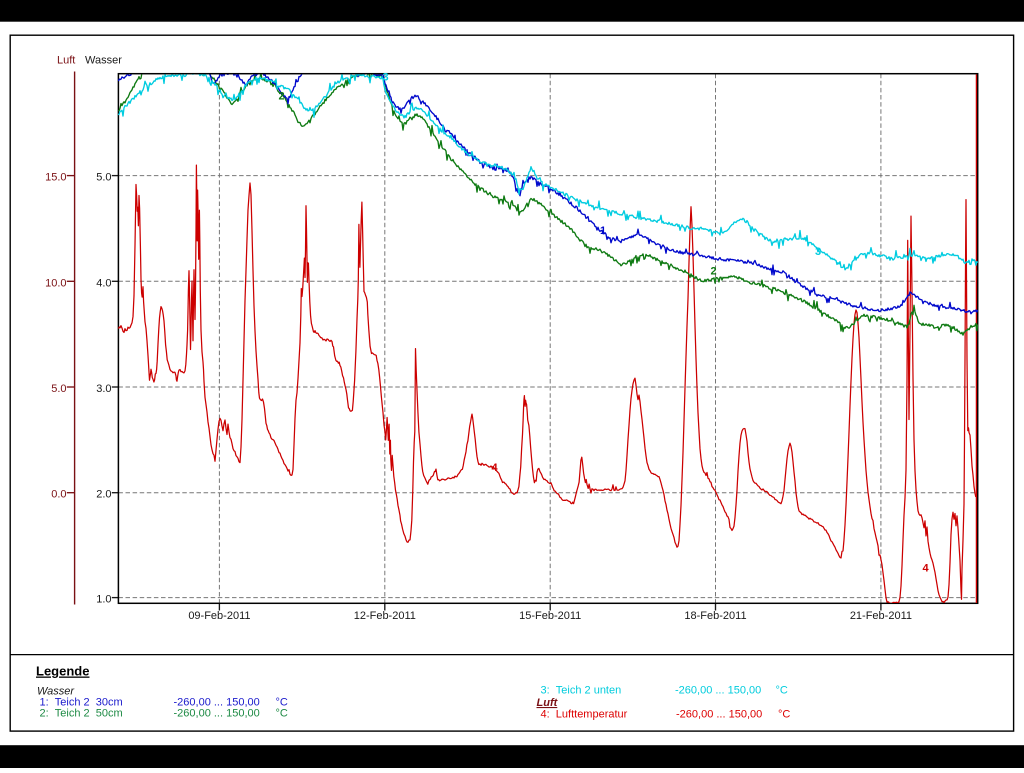 The width and height of the screenshot is (1024, 773). I want to click on svg-text: 15-Feb-2011, so click(550, 616).